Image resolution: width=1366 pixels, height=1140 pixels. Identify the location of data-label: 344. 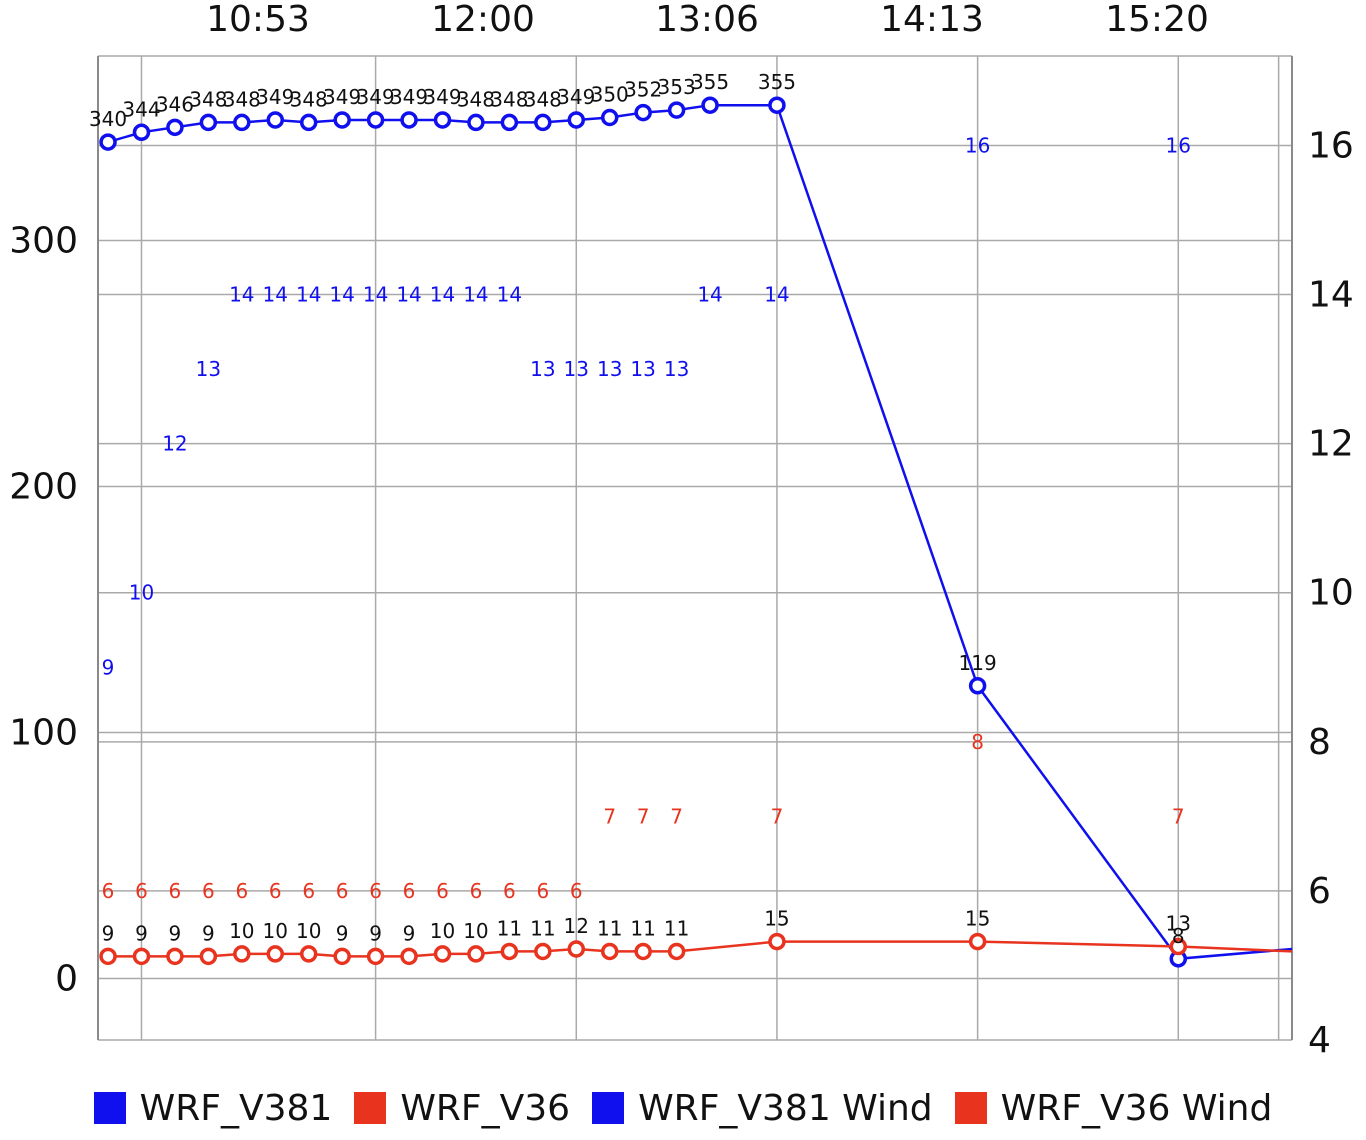
(141, 109).